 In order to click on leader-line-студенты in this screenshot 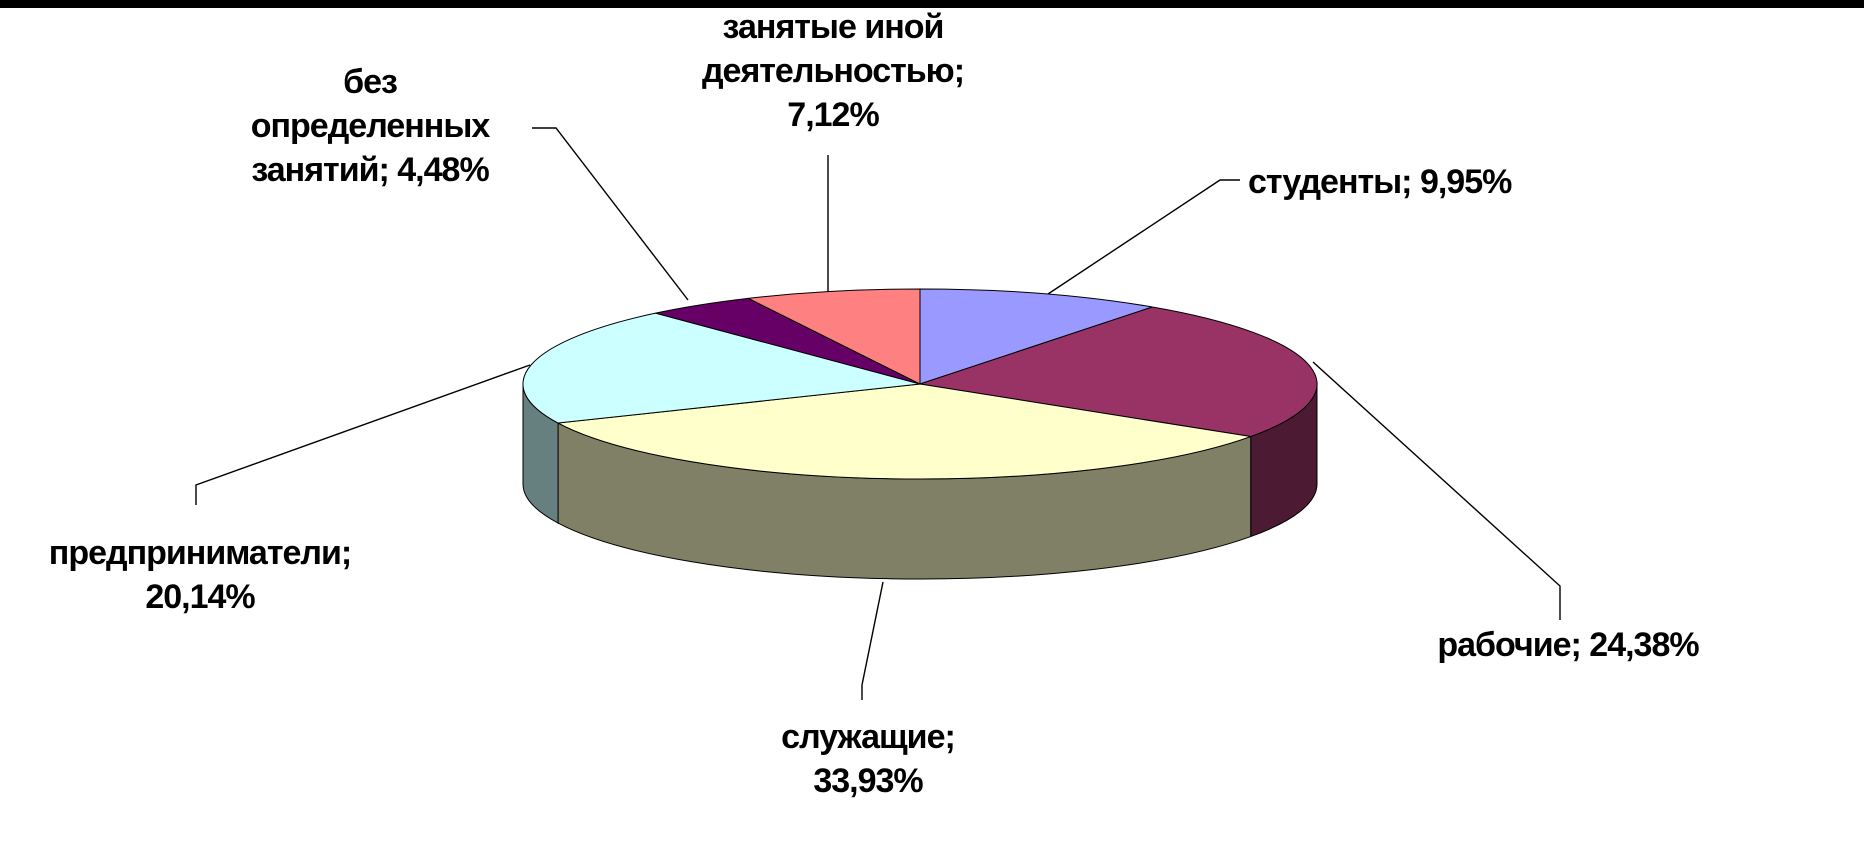, I will do `click(1143, 237)`.